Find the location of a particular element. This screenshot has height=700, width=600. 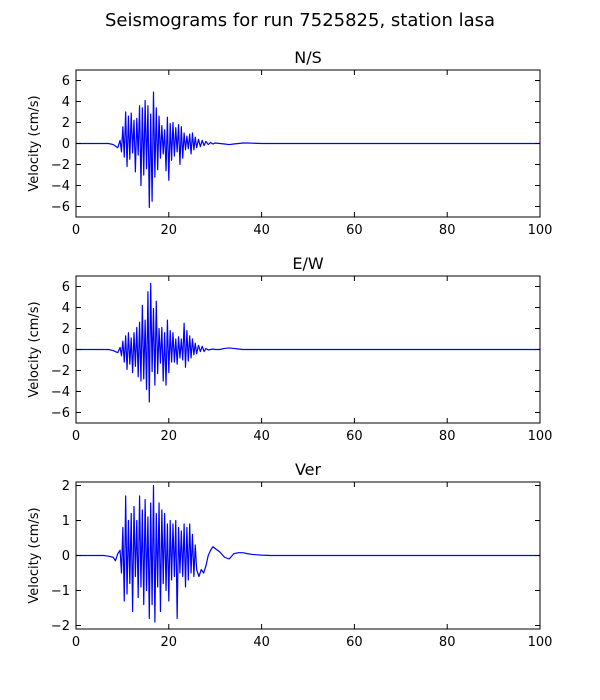

ns-x-tick-label: 60 is located at coordinates (354, 230).